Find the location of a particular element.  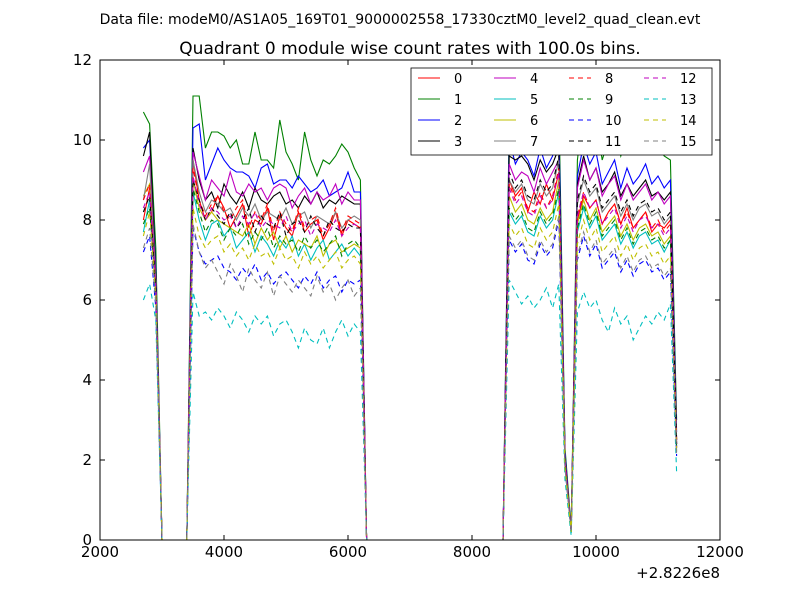

x-tick-label: 4000 is located at coordinates (224, 552).